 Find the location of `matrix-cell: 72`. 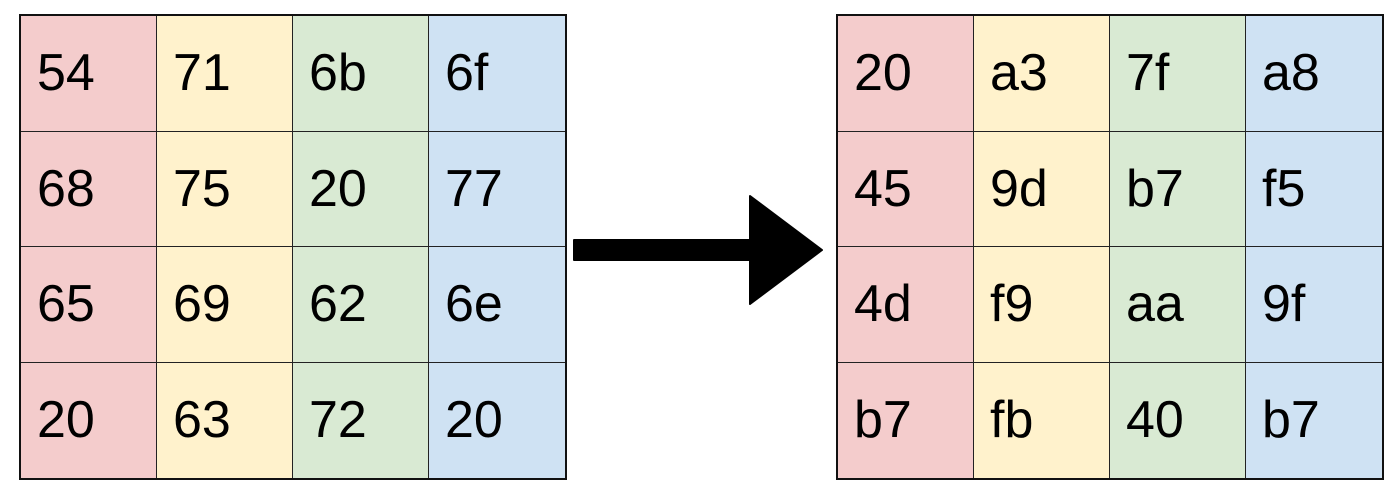

matrix-cell: 72 is located at coordinates (361, 420).